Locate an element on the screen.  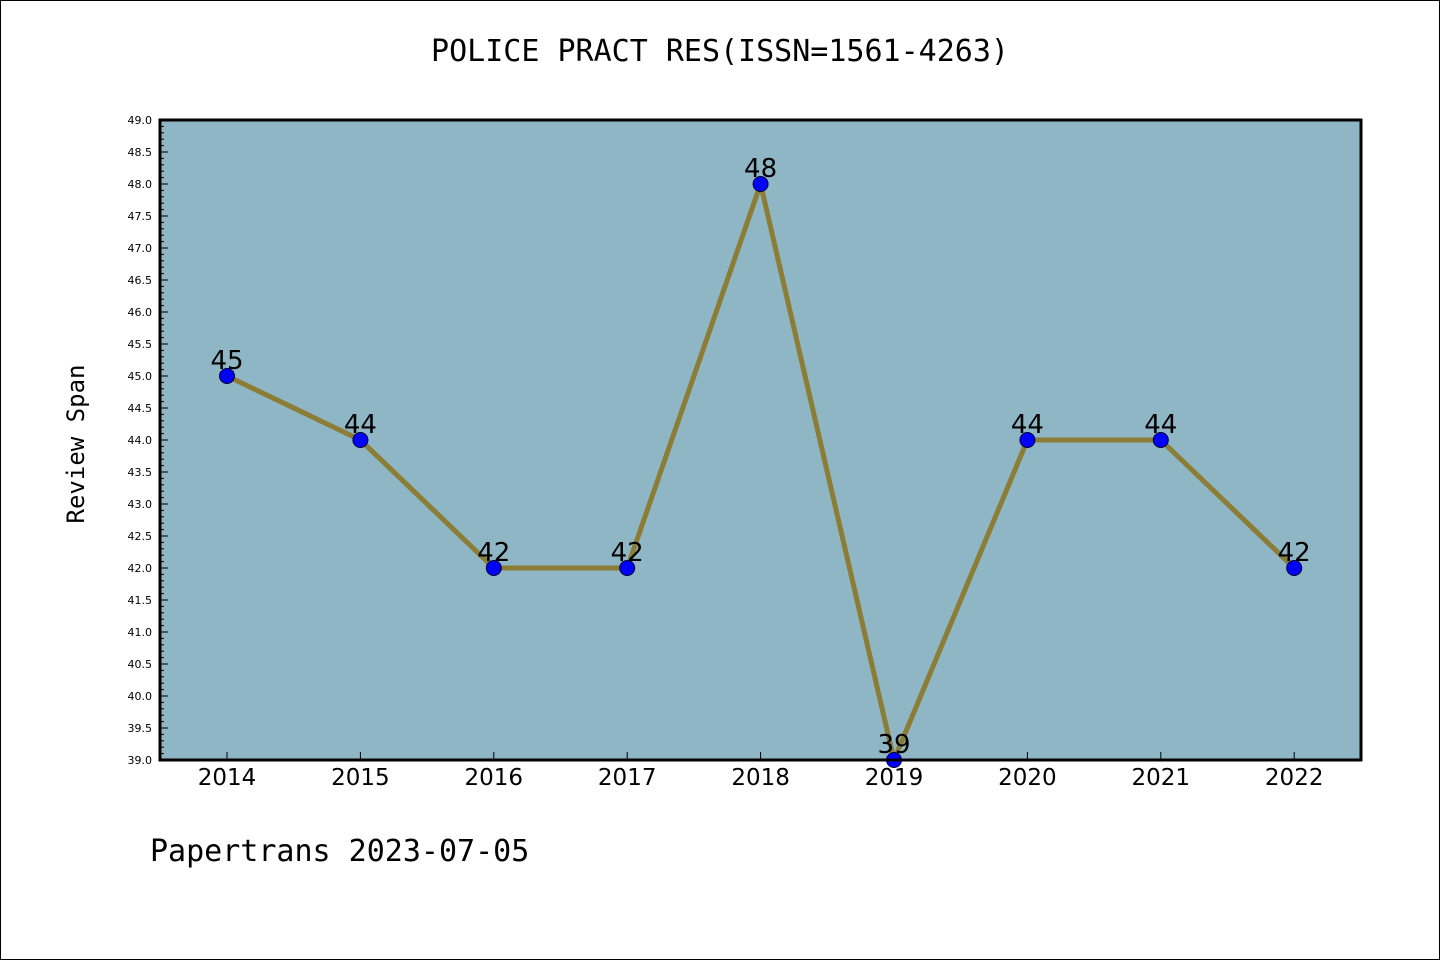
x-tick-label: 2021 is located at coordinates (1161, 778).